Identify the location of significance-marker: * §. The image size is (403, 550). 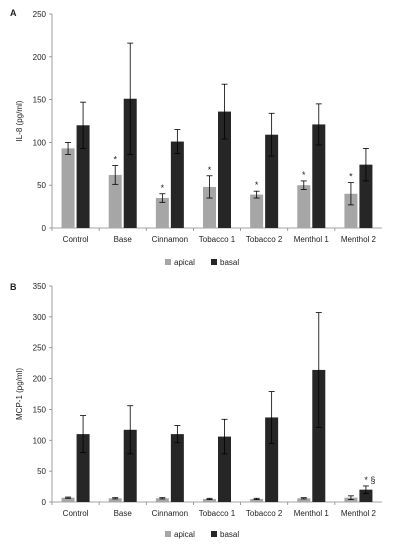
(369, 480).